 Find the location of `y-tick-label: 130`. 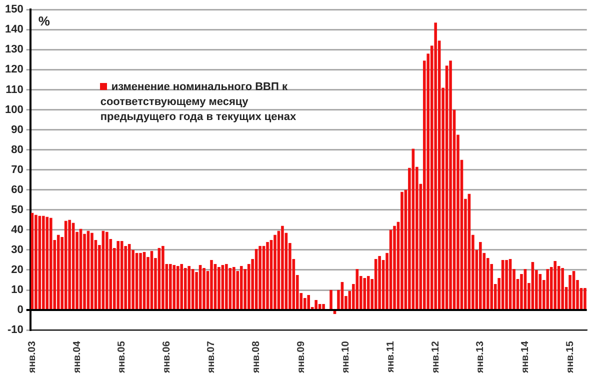

y-tick-label: 130 is located at coordinates (14, 50).